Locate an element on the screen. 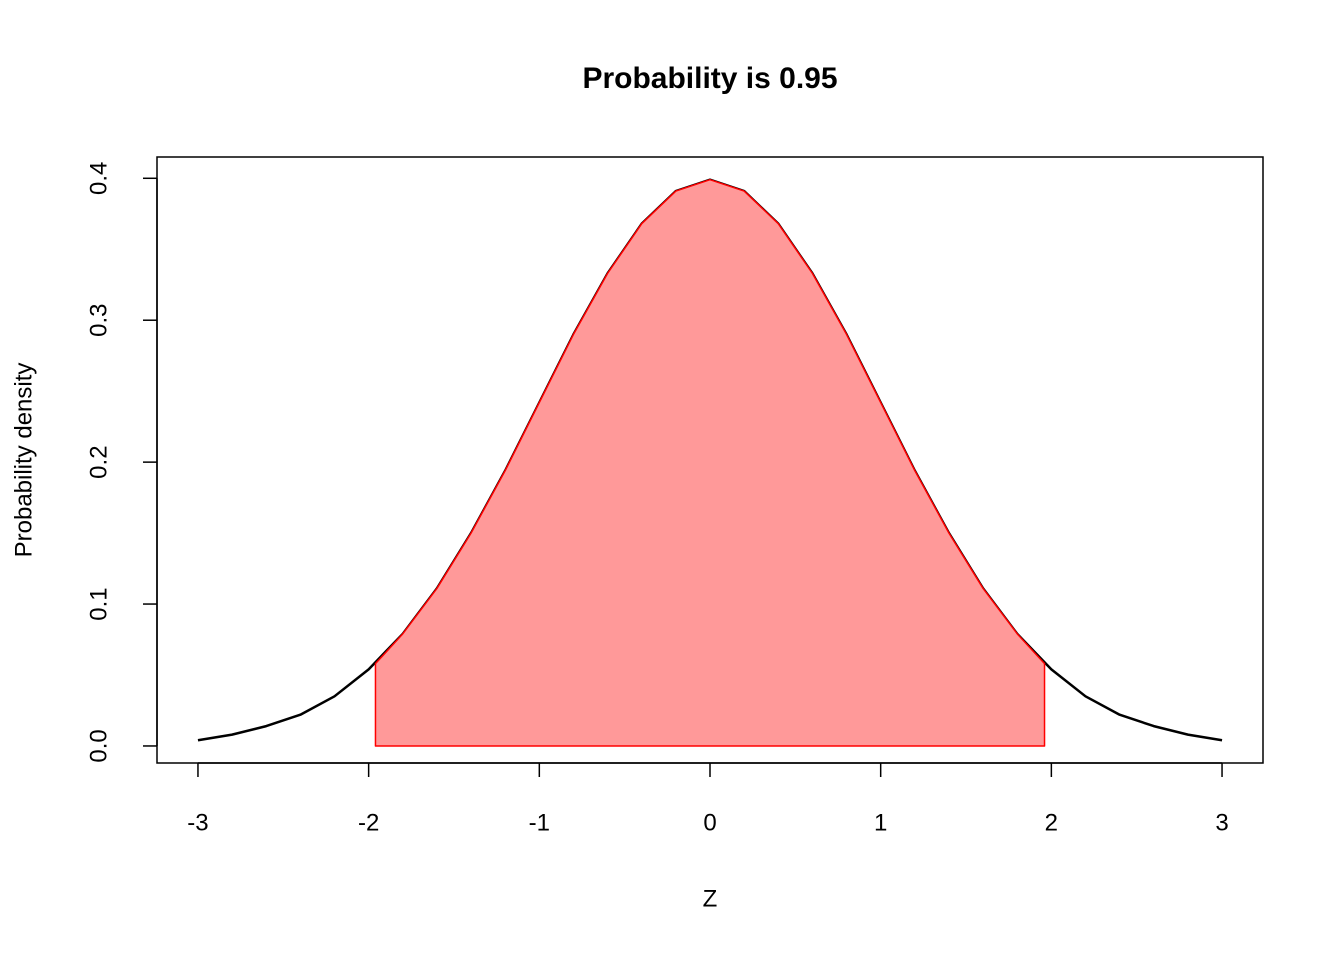 Image resolution: width=1344 pixels, height=960 pixels. x-tick-label: 1 is located at coordinates (880, 822).